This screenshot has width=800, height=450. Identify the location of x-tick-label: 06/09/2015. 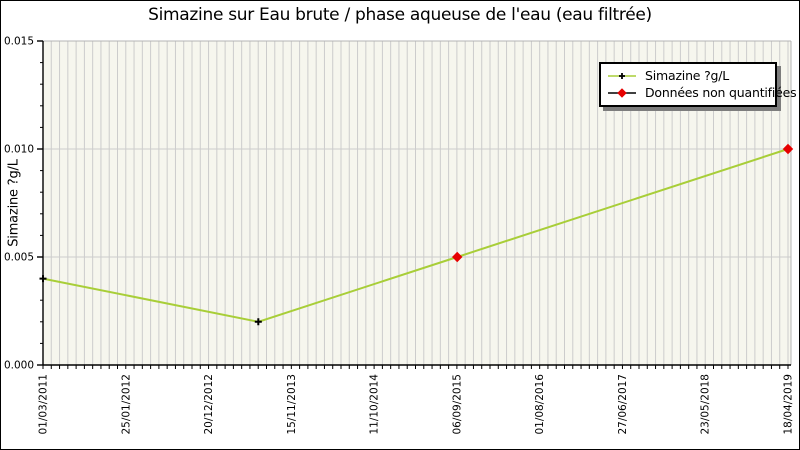
(457, 404).